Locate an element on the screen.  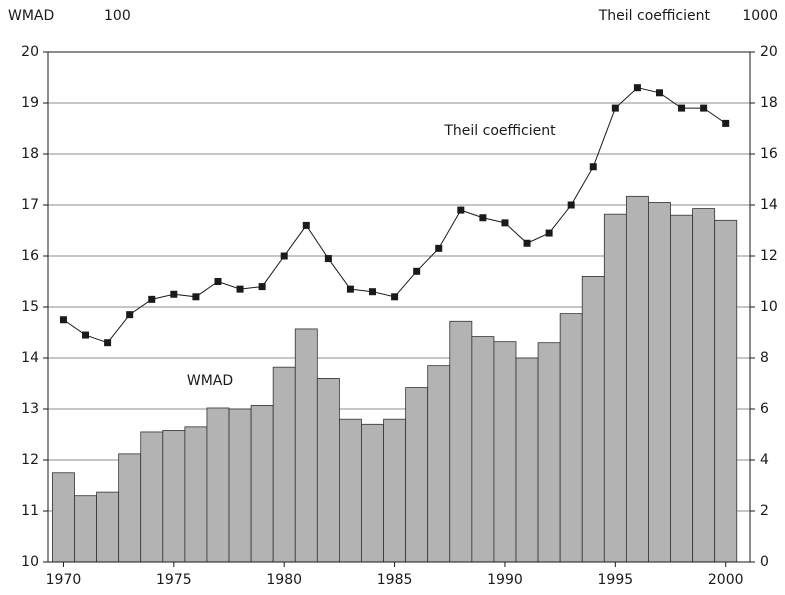
x-tick-label: 1985 is located at coordinates (395, 580).